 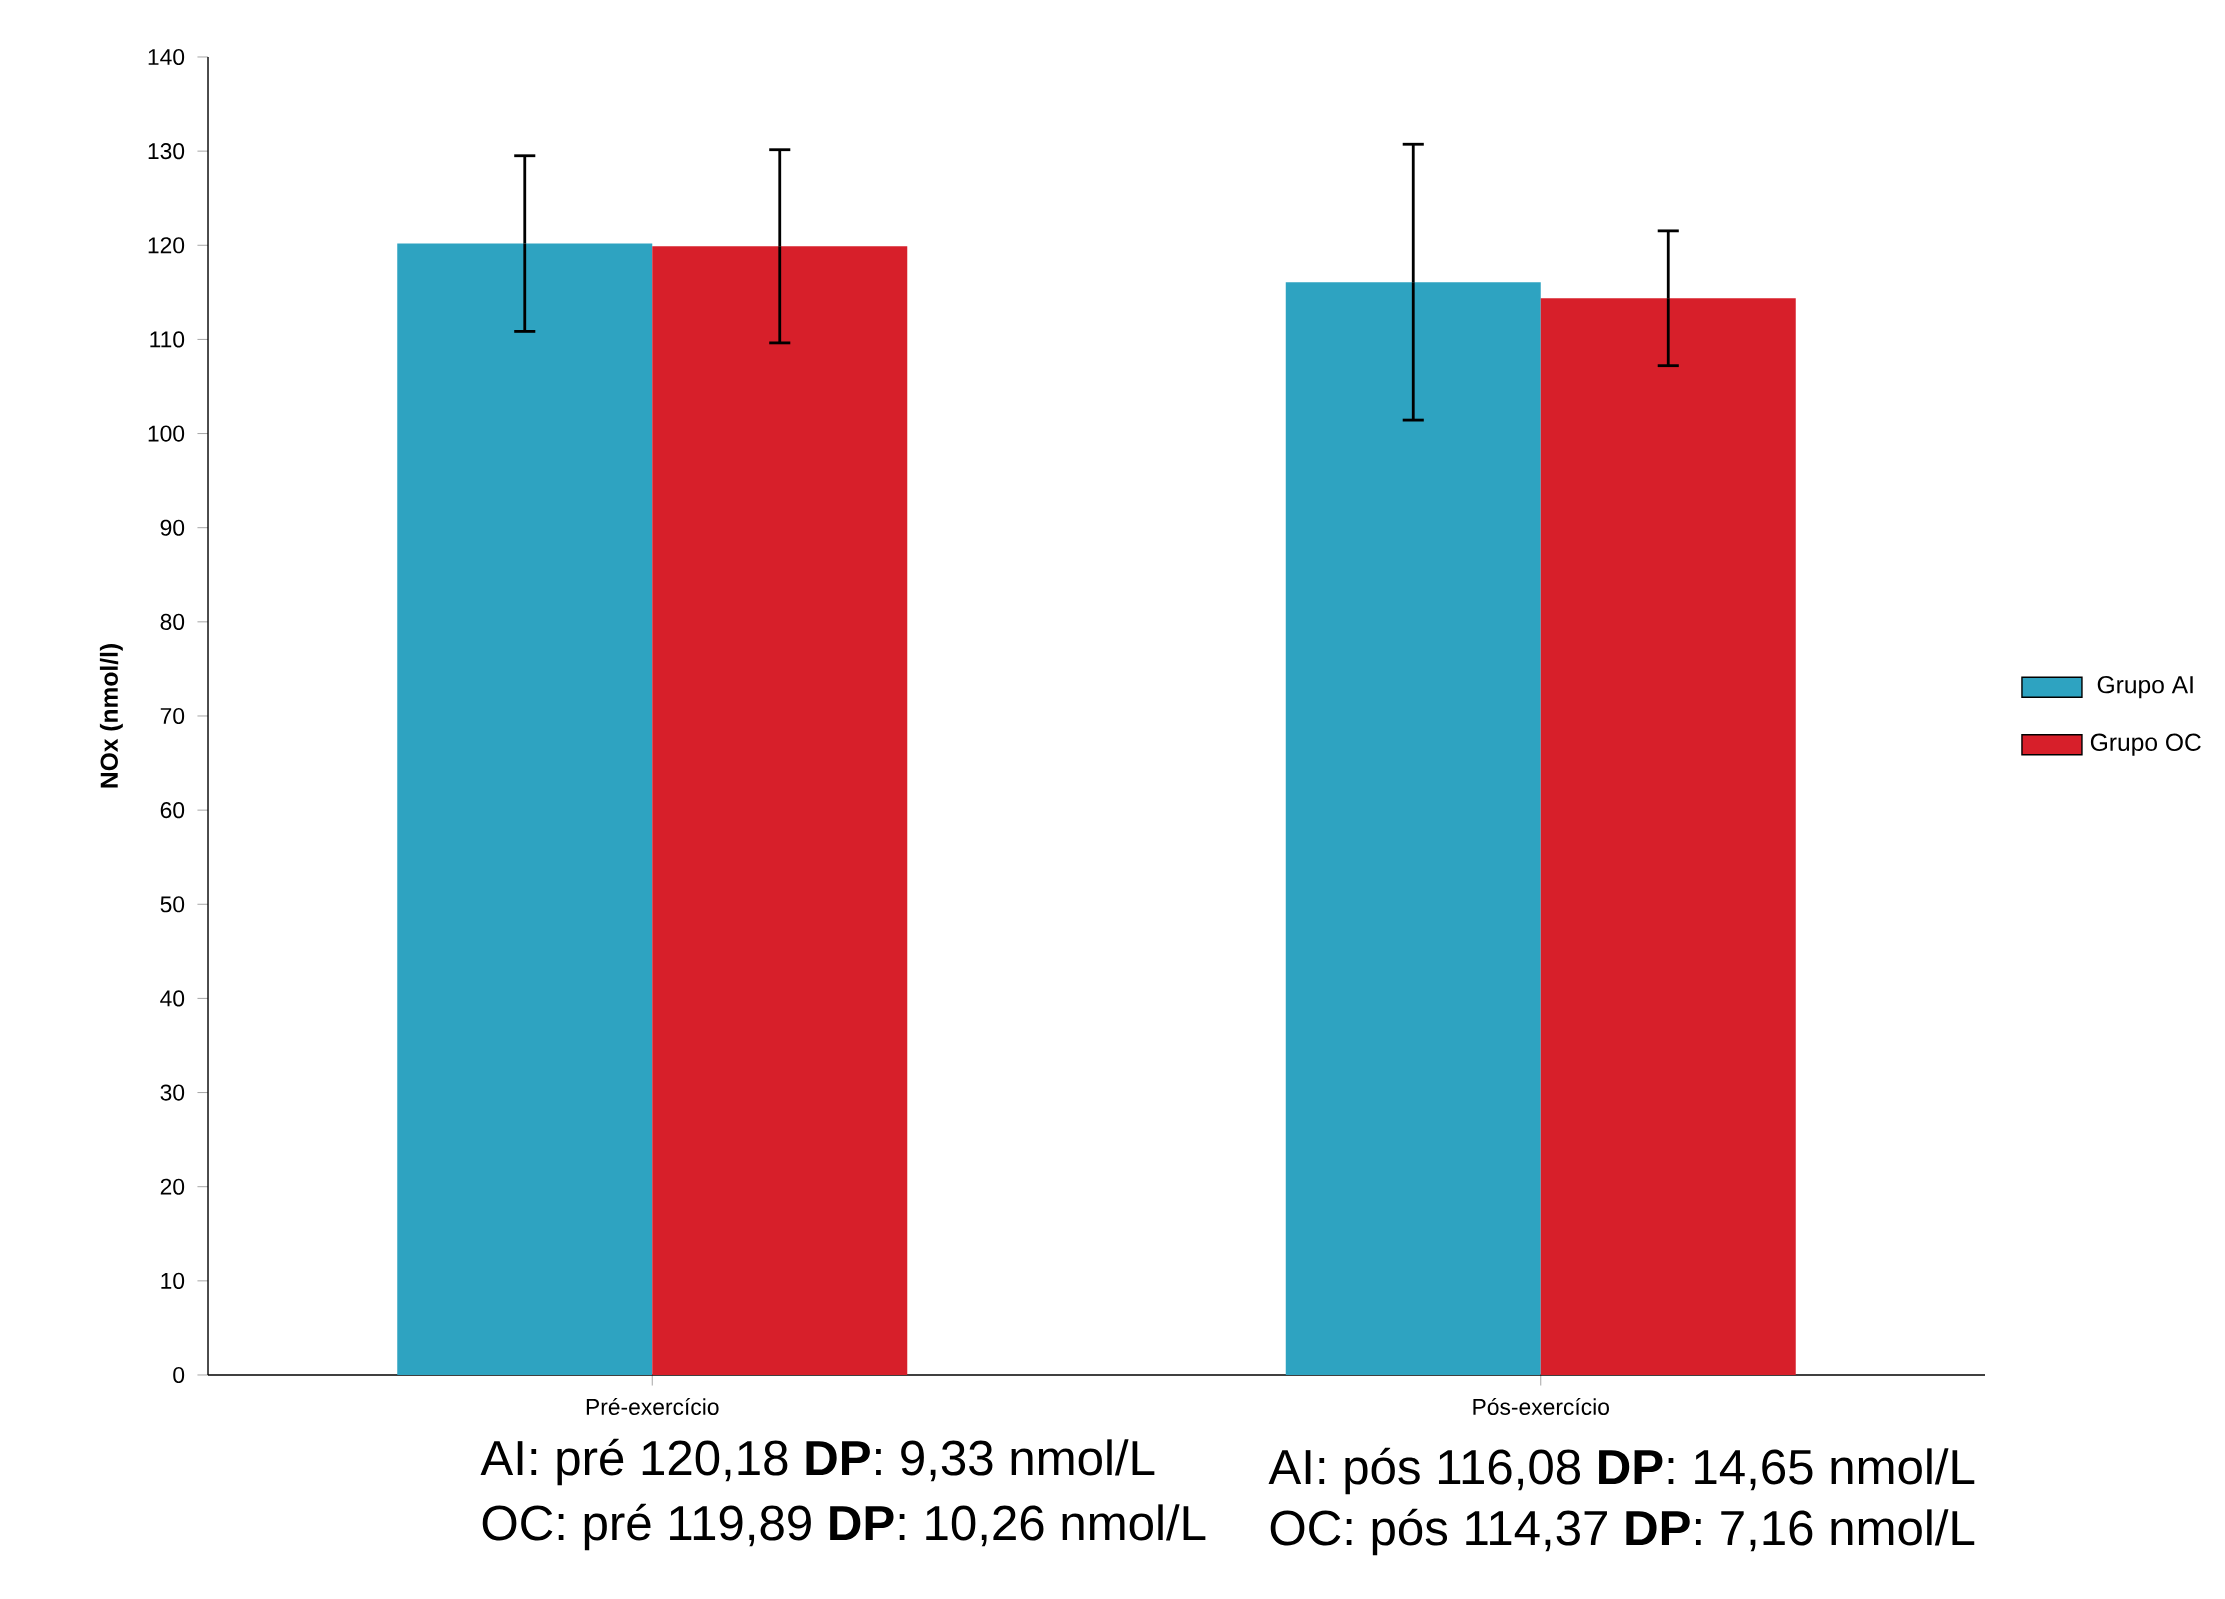 I want to click on text: OC: pós 114,37 DP: 7,16 nmol/L, so click(x=1622, y=1532).